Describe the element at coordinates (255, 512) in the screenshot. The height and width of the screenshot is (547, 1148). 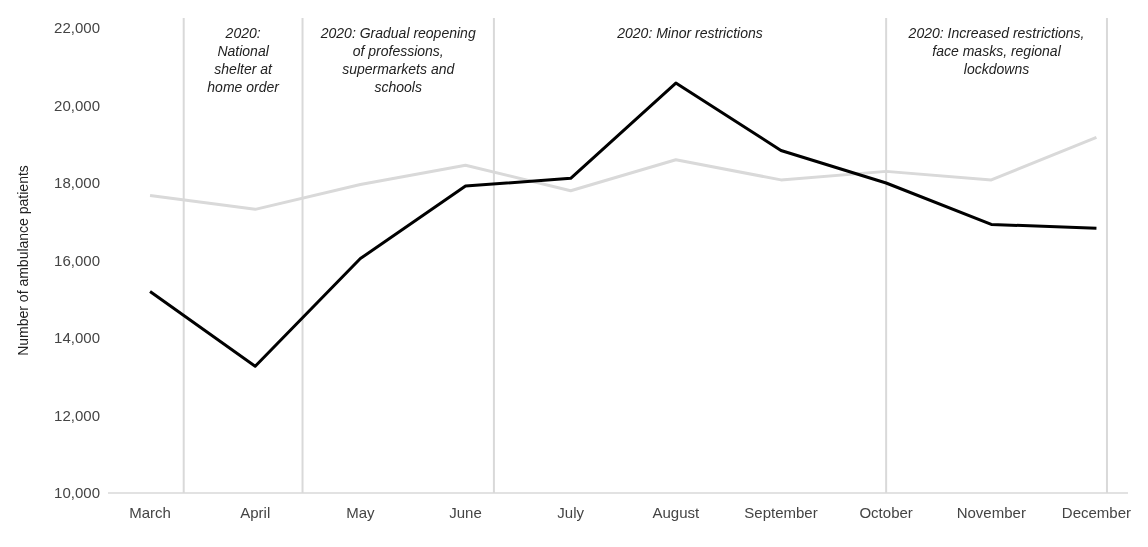
I see `x-tick-label: April` at that location.